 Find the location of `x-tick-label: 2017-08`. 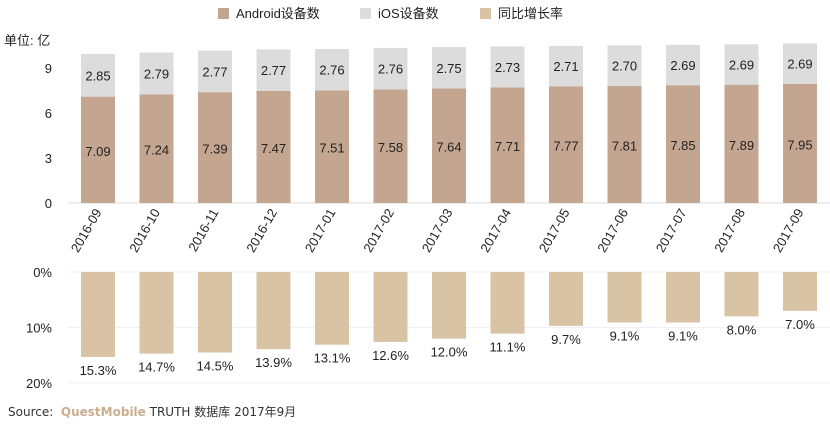

x-tick-label: 2017-08 is located at coordinates (729, 230).